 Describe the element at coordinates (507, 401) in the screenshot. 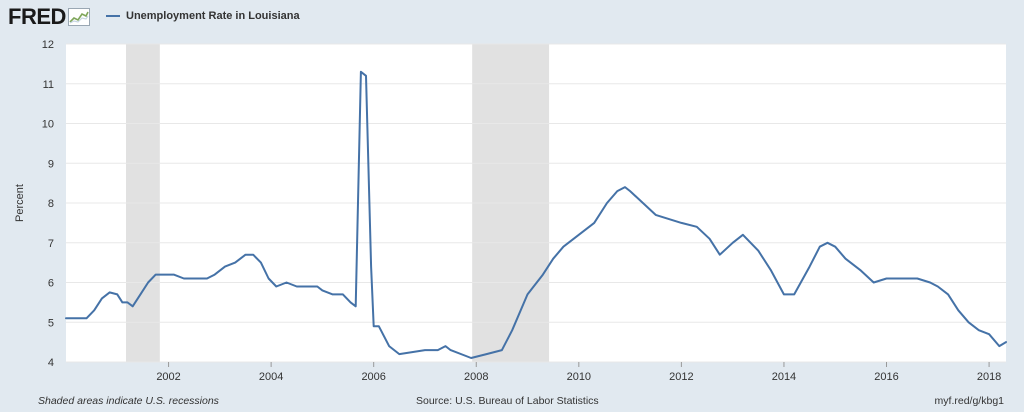

I see `source-note: Source: U.S. Bureau of Labor Statistics` at that location.